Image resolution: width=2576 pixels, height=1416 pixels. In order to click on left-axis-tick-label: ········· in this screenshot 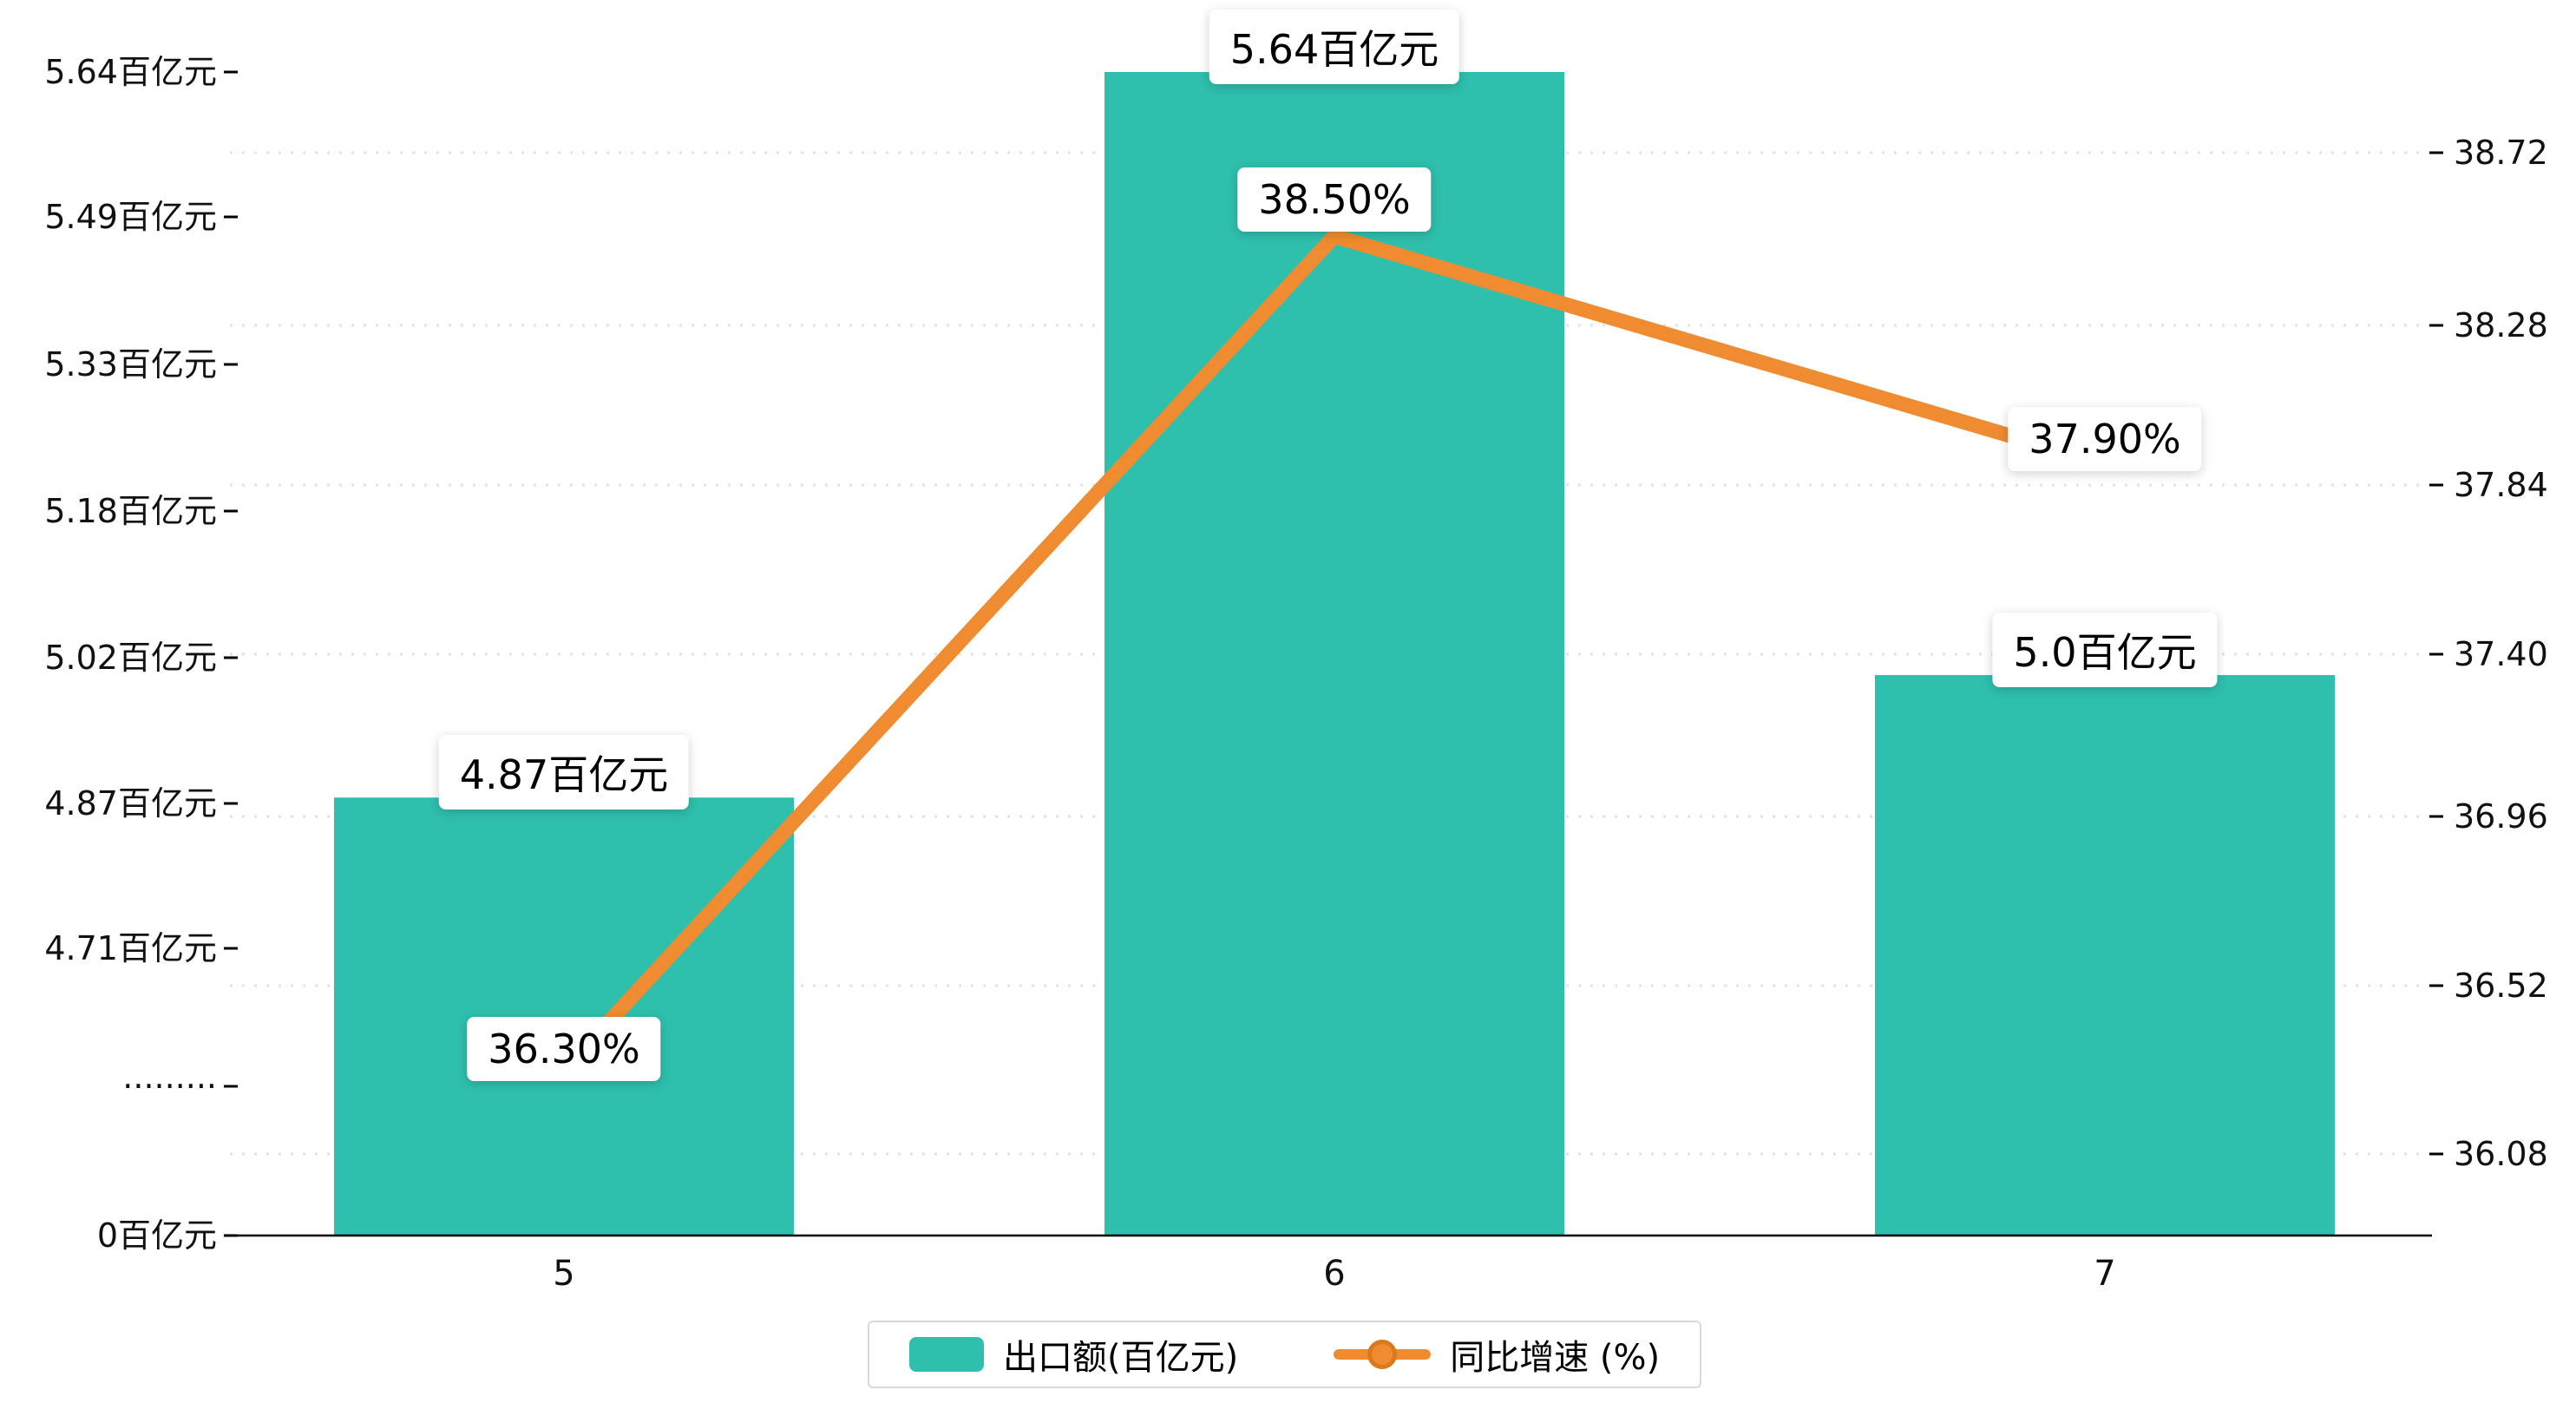, I will do `click(169, 1086)`.